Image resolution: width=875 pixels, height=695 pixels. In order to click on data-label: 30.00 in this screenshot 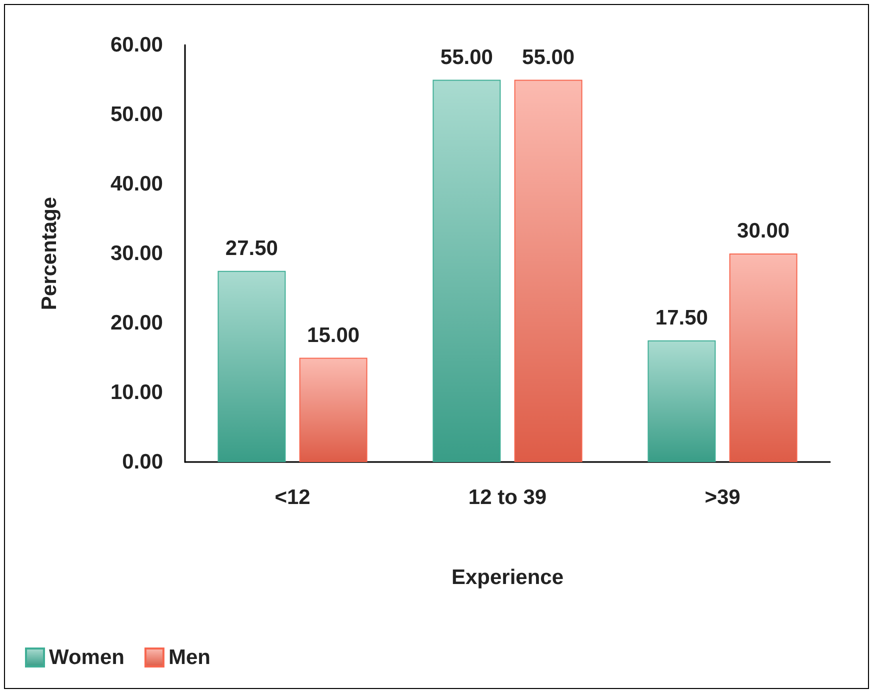, I will do `click(763, 231)`.